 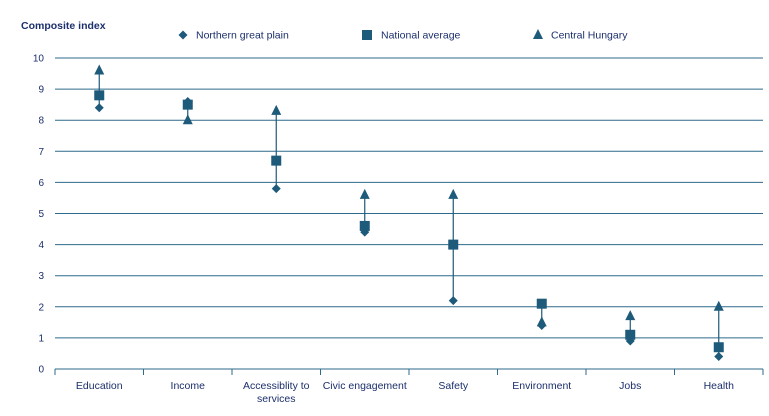 I want to click on x-tick-label: Jobs, so click(x=630, y=386).